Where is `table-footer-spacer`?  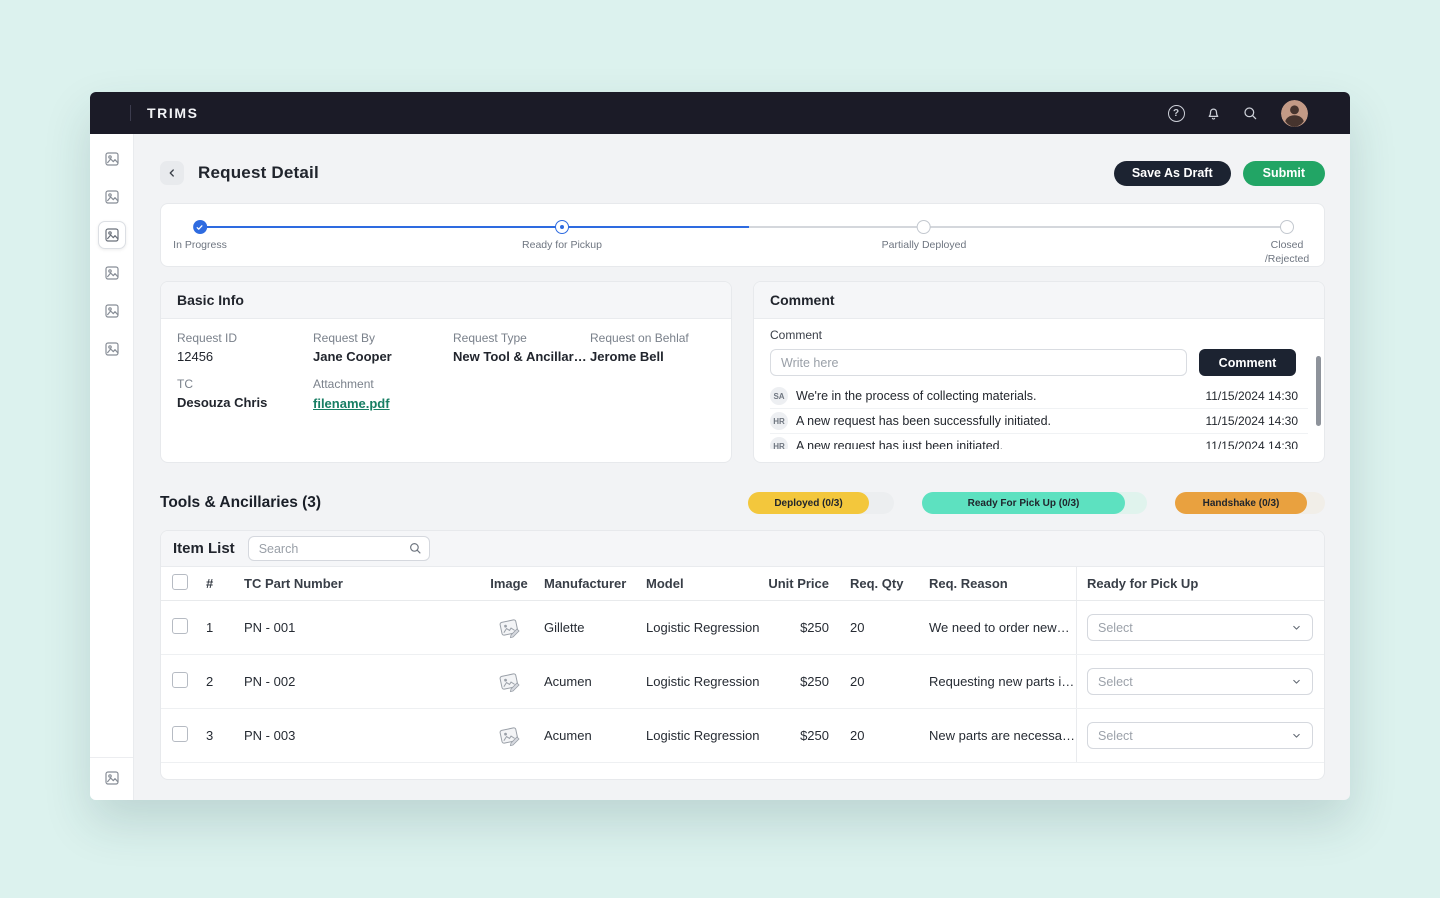
table-footer-spacer is located at coordinates (742, 771).